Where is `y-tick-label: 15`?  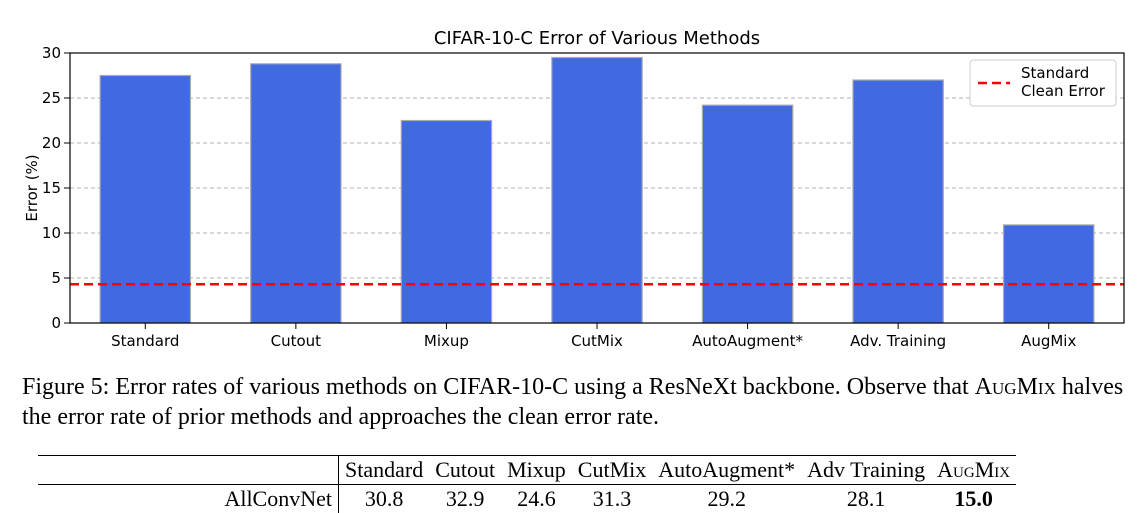
y-tick-label: 15 is located at coordinates (51, 188).